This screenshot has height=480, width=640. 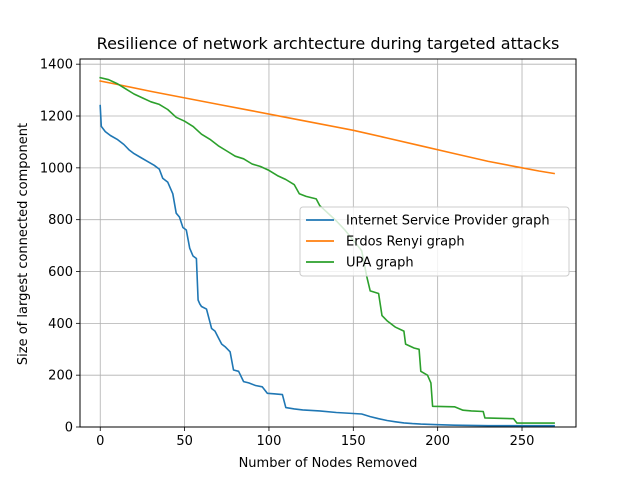 I want to click on x-tick-label: 100, so click(x=269, y=441).